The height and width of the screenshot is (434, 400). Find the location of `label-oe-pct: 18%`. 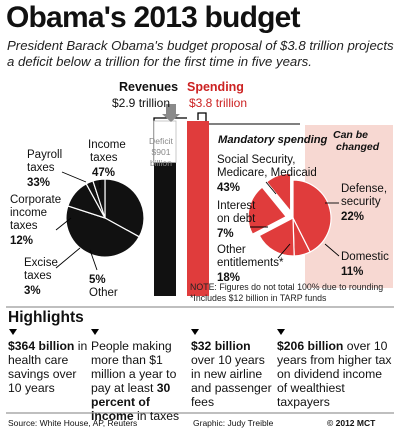

label-oe-pct: 18% is located at coordinates (228, 278).